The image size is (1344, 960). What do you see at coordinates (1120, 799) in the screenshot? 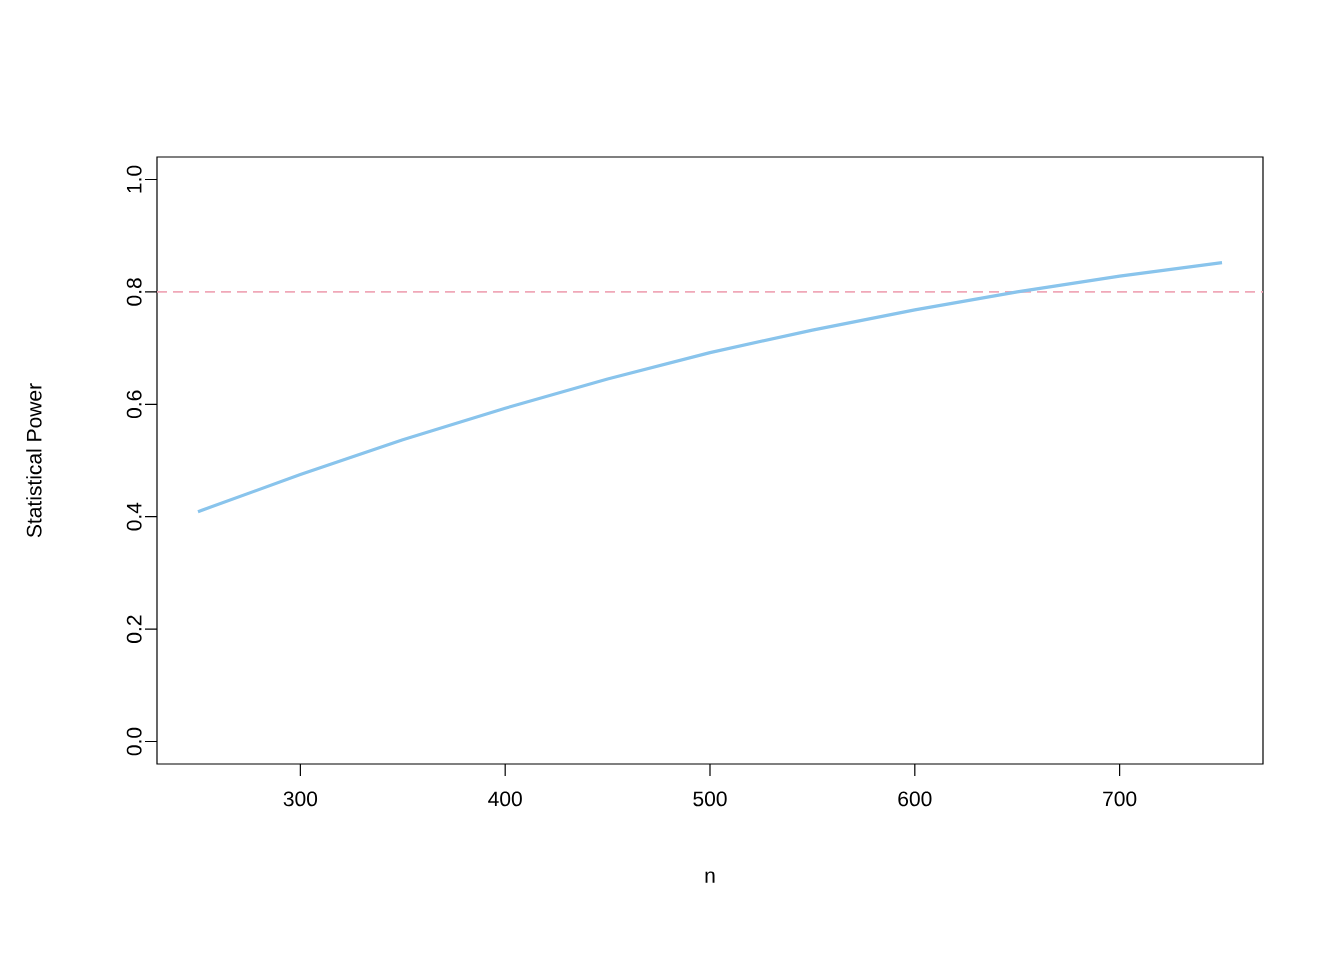
I see `x-tick-label: 700` at bounding box center [1120, 799].